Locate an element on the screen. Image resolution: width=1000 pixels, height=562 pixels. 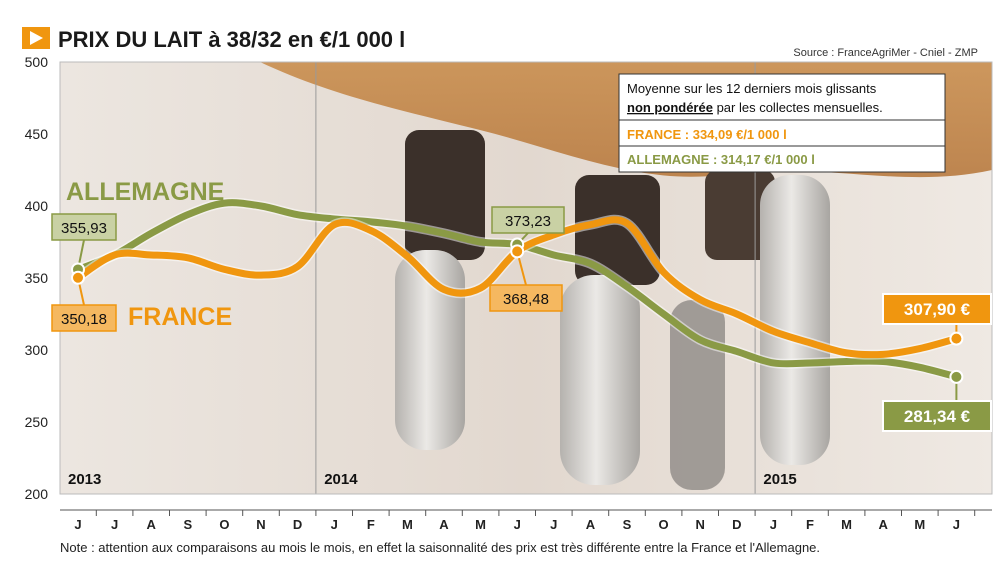
legend-allemagne: ALLEMAGNE : 314,17 €/1 000 l is located at coordinates (721, 159).